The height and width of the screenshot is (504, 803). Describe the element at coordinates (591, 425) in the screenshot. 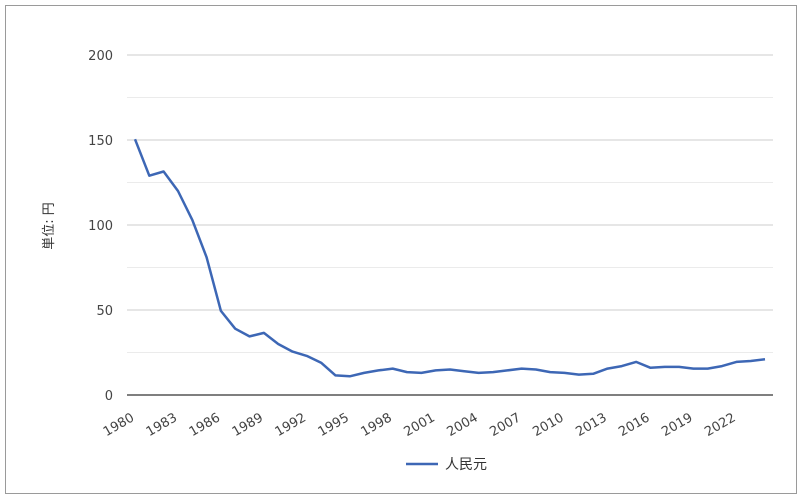

I see `x-tick-label: 2013` at that location.